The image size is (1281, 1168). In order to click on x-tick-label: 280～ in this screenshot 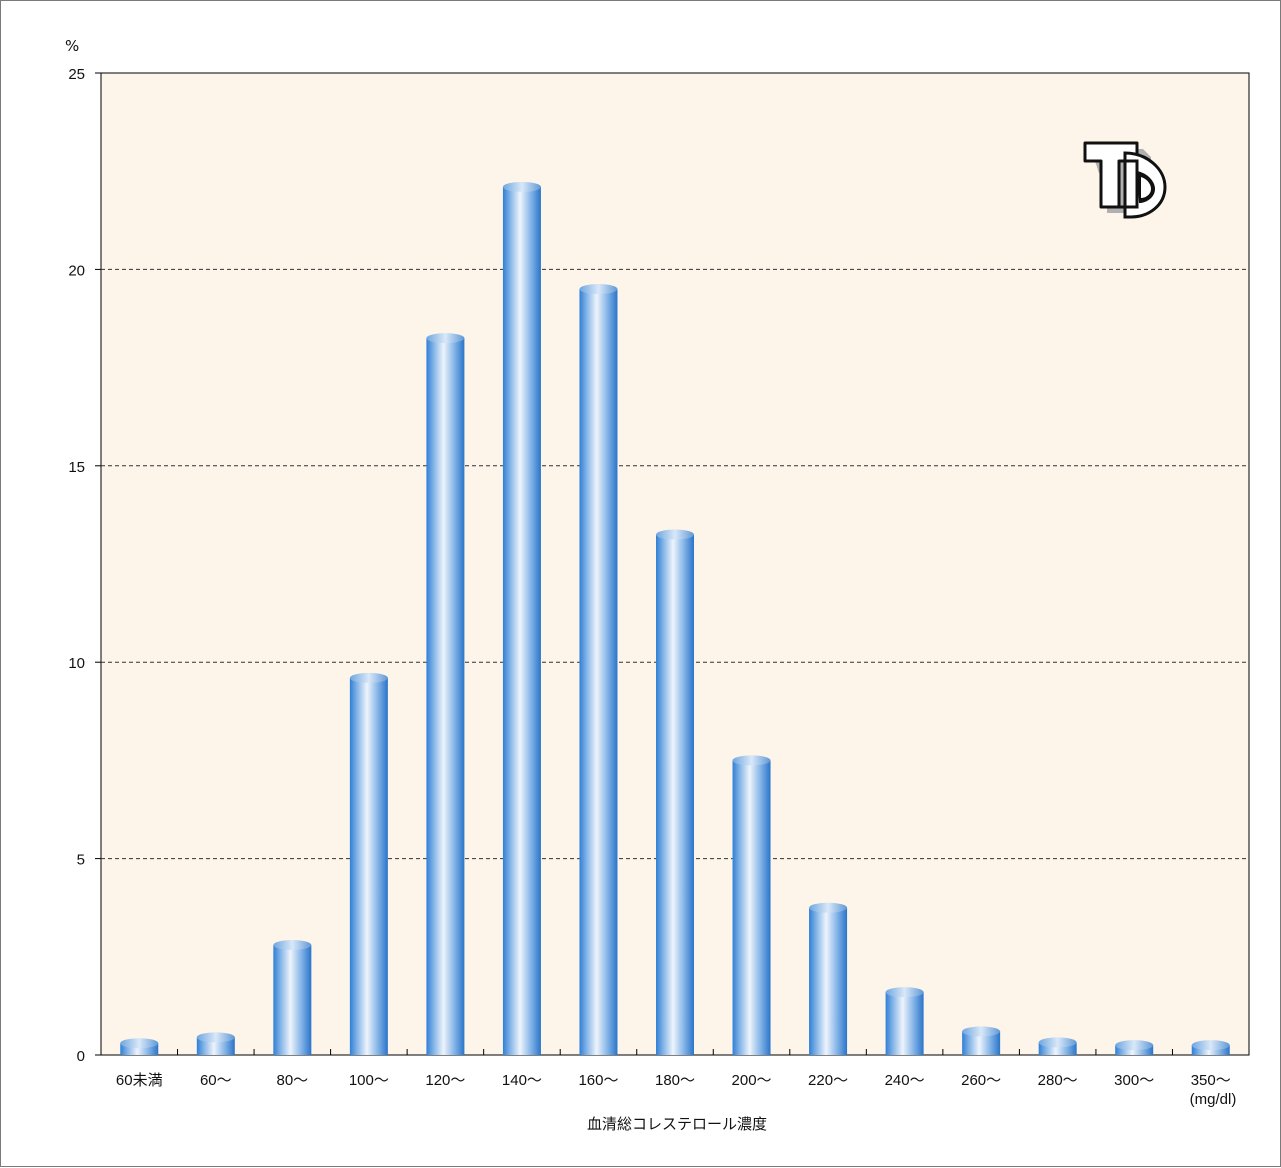, I will do `click(1058, 1080)`.